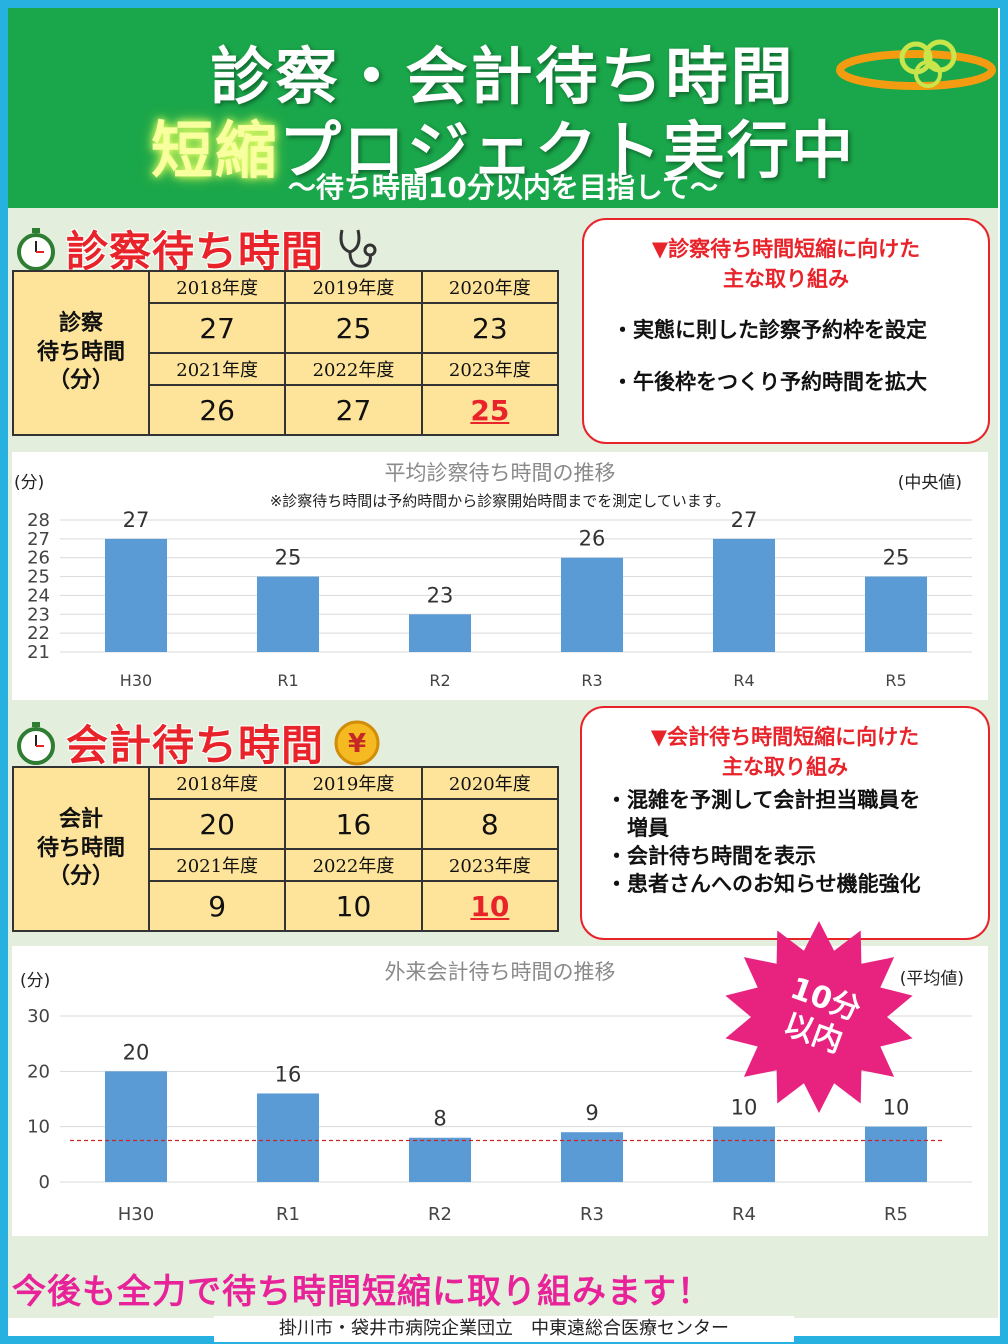 This screenshot has height=1344, width=1008. I want to click on yen-coin-icon: ¥, so click(357, 742).